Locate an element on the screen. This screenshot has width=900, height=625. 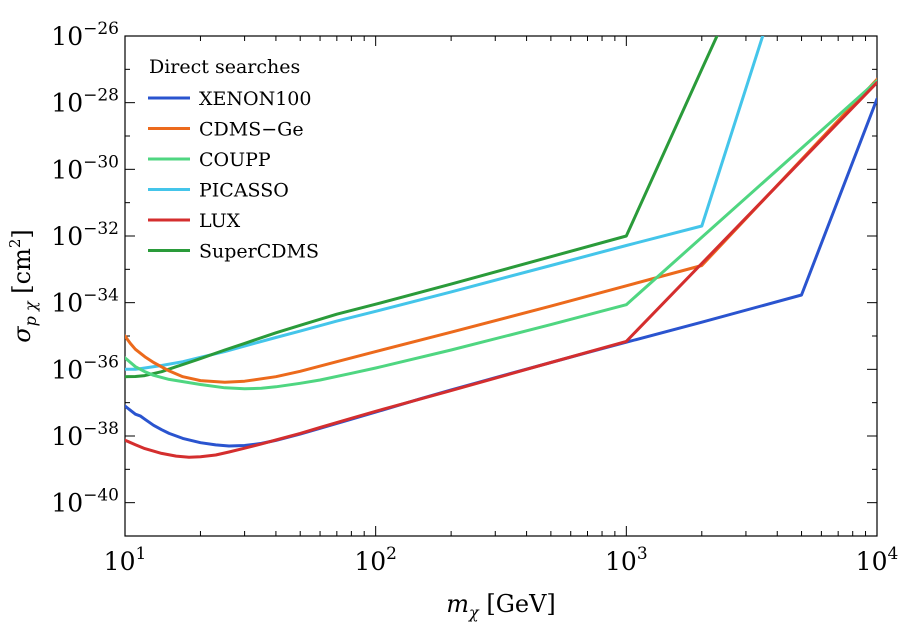
y-tick-exp: −38 is located at coordinates (101, 429).